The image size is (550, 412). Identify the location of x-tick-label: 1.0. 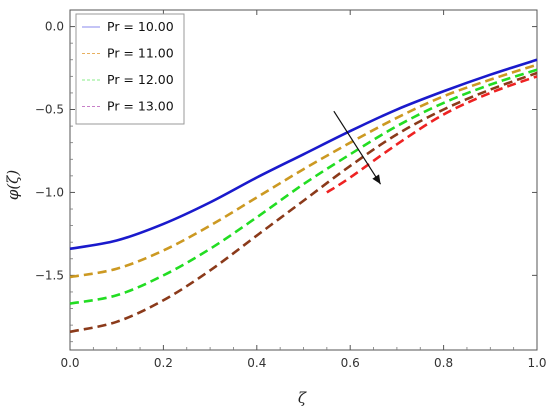
(536, 363).